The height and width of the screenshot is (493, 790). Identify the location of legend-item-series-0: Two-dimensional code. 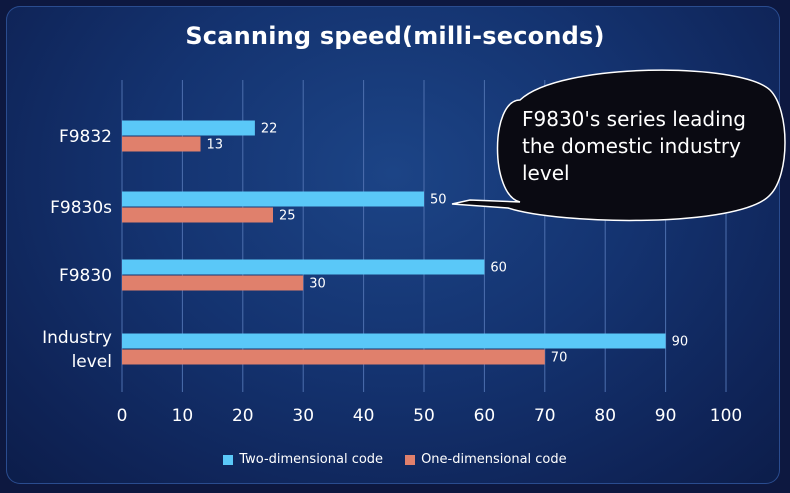
(303, 459).